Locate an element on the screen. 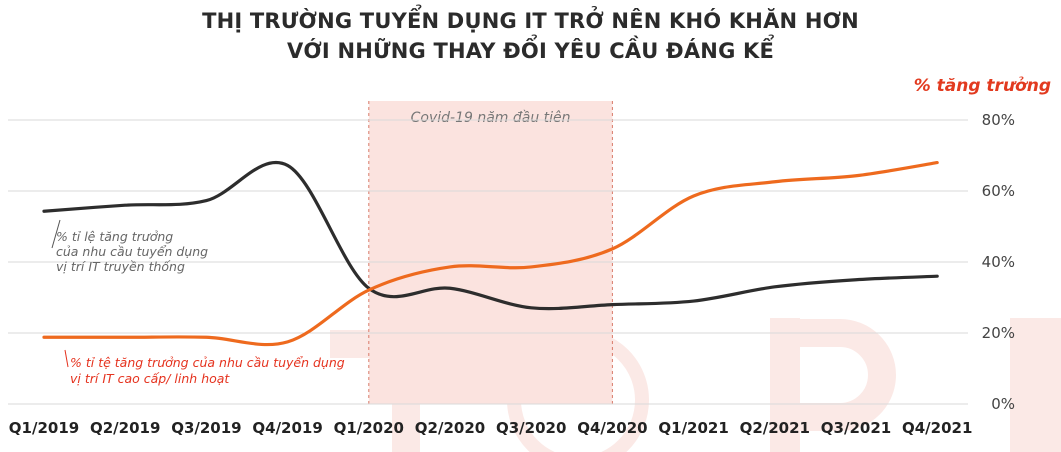 Image resolution: width=1061 pixels, height=452 pixels. x-tick-label: Q3/2021 is located at coordinates (856, 428).